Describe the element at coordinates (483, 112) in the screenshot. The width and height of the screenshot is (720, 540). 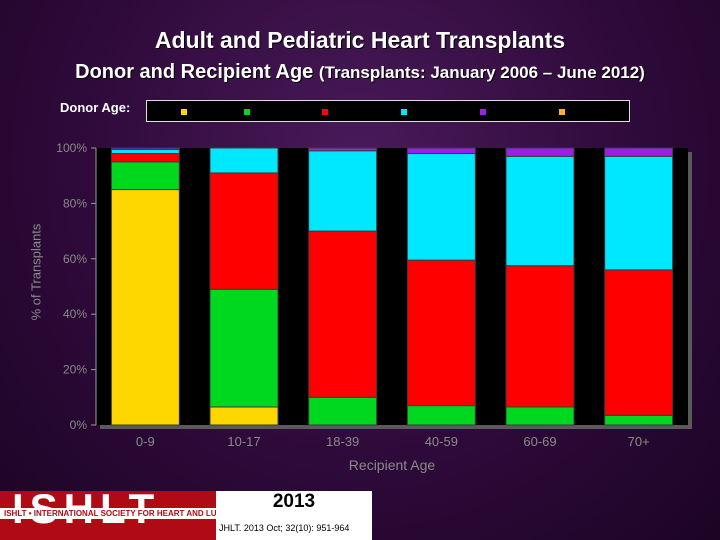
I see `legend-swatch-purple` at that location.